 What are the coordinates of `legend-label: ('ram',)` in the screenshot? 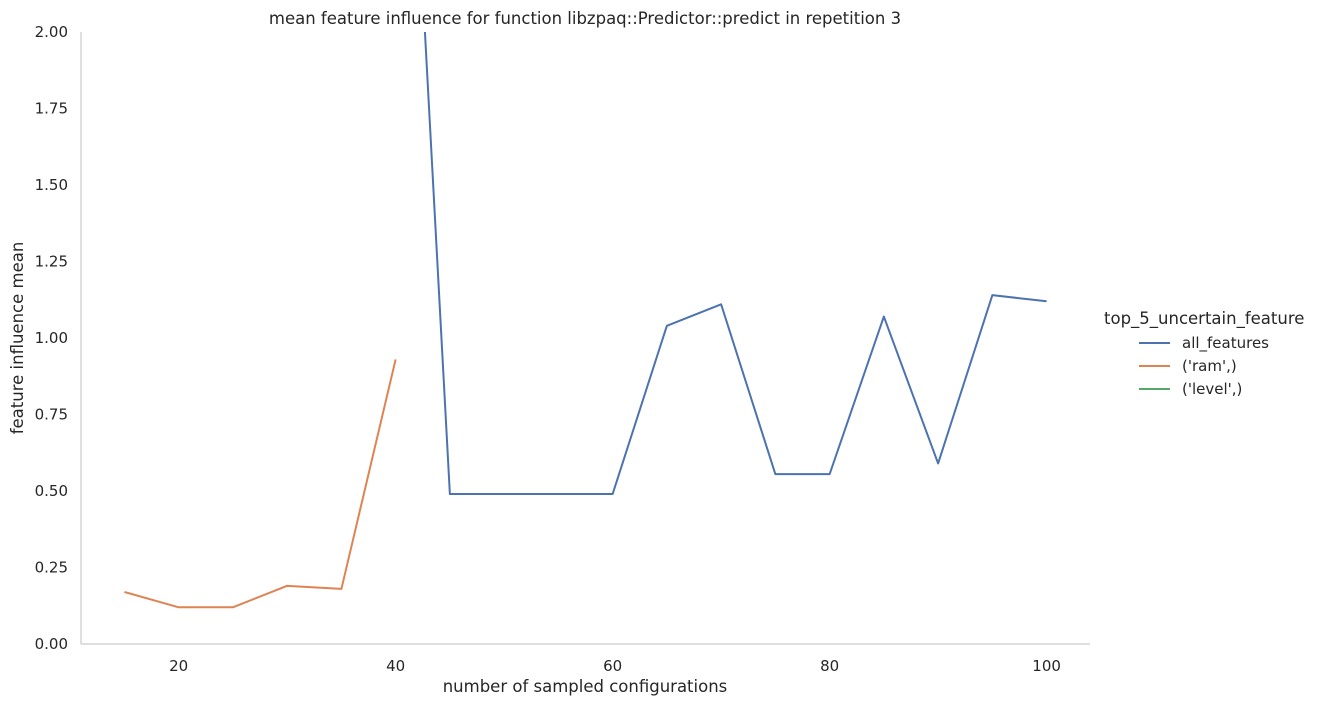 It's located at (1209, 366).